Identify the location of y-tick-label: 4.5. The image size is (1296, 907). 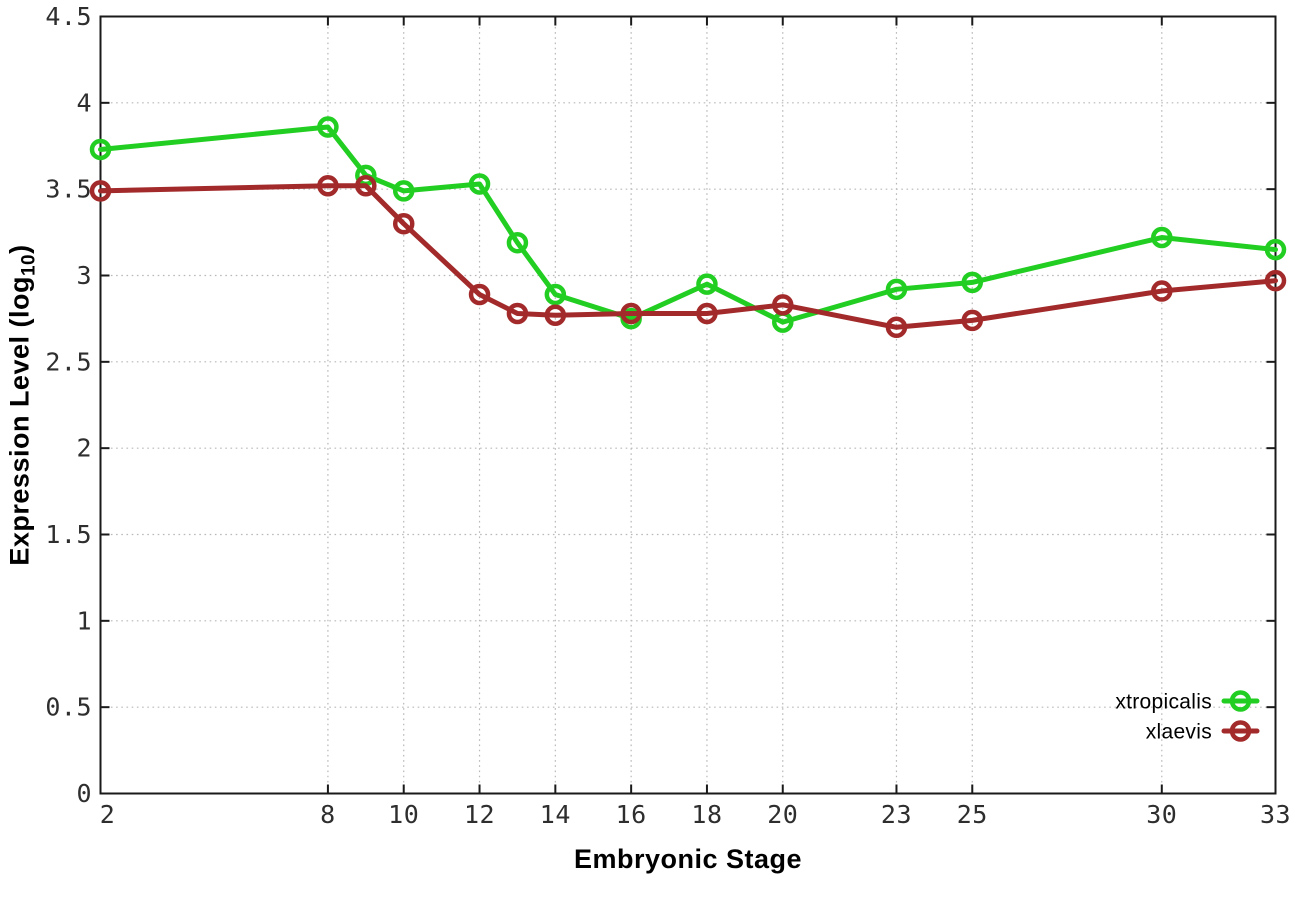
(68, 16).